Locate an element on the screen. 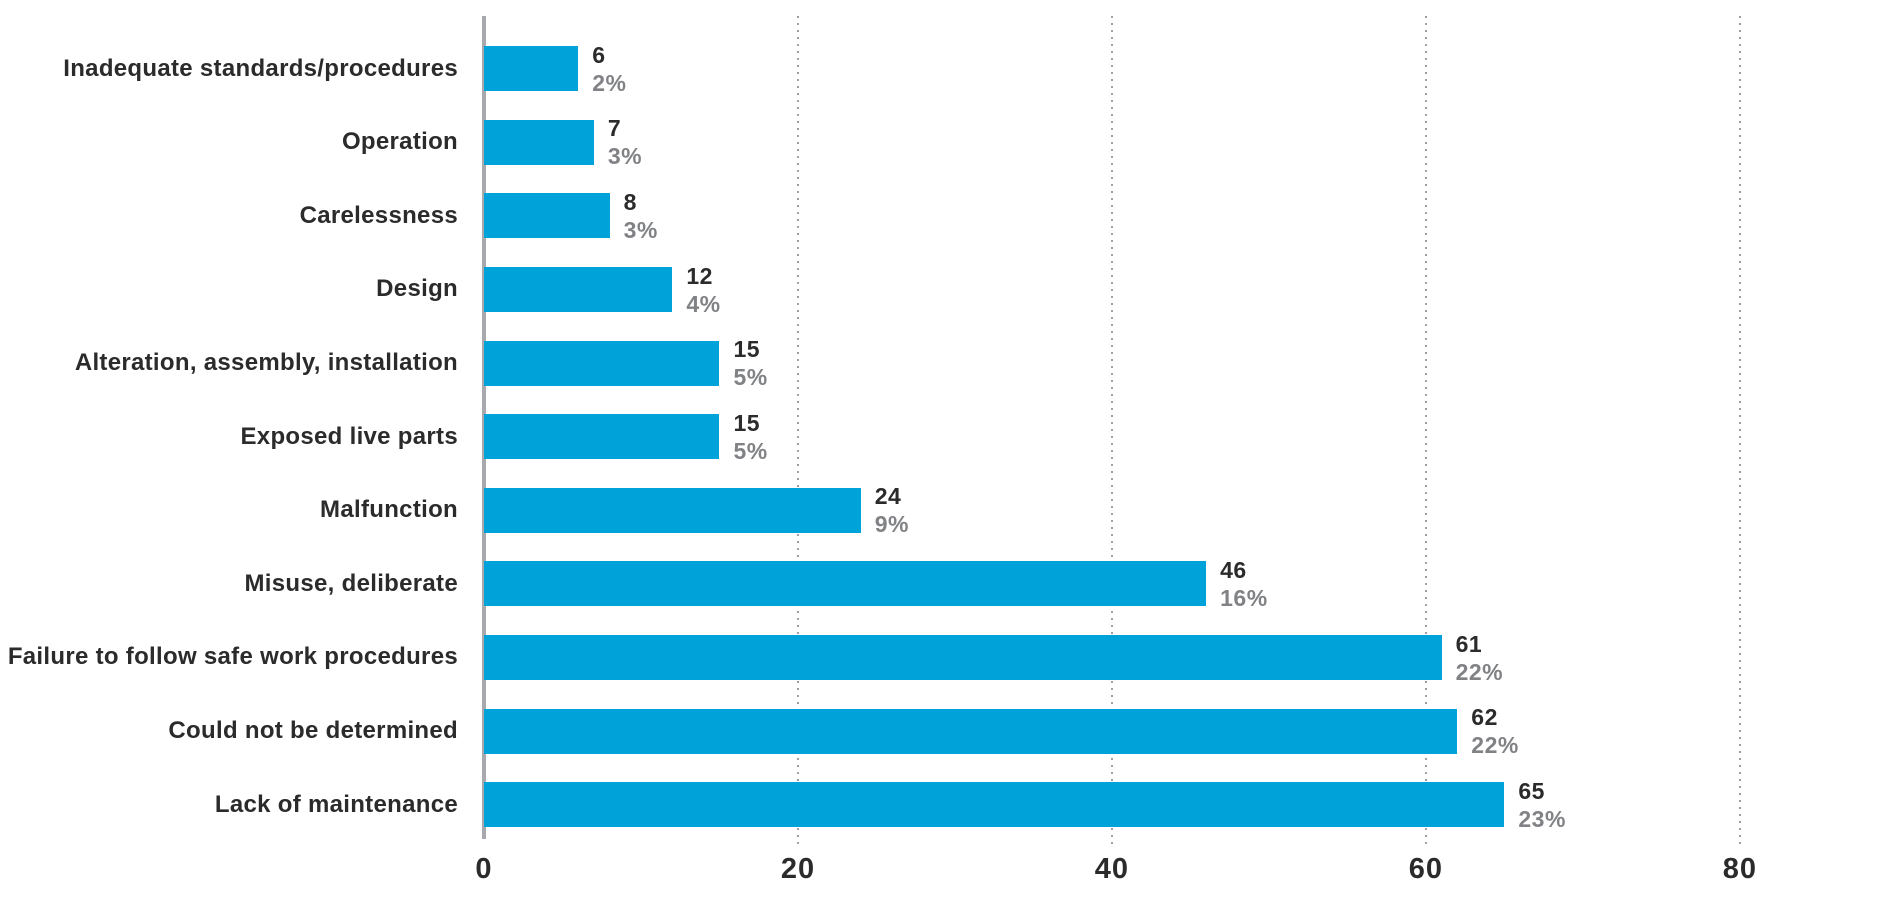  bar-track: 46 16% is located at coordinates (1186, 584).